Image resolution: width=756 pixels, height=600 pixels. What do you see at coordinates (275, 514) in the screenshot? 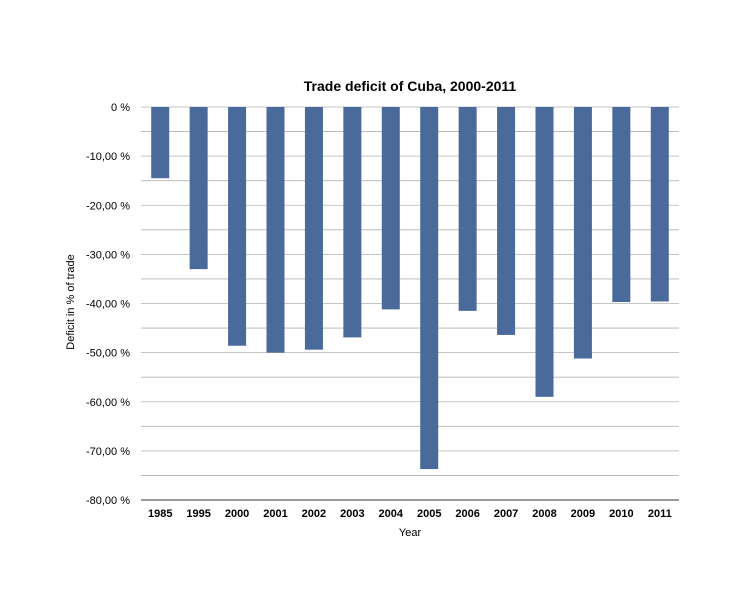
I see `x-category-label: 2001` at bounding box center [275, 514].